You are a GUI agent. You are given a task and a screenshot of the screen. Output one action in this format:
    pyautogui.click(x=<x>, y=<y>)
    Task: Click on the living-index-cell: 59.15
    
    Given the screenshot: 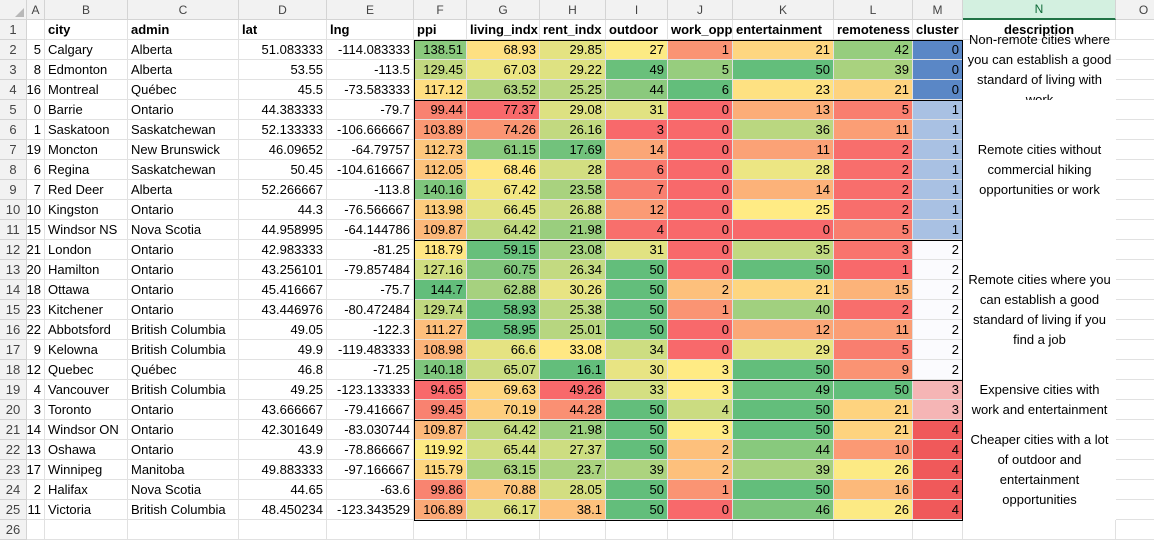 What is the action you would take?
    pyautogui.click(x=503, y=250)
    